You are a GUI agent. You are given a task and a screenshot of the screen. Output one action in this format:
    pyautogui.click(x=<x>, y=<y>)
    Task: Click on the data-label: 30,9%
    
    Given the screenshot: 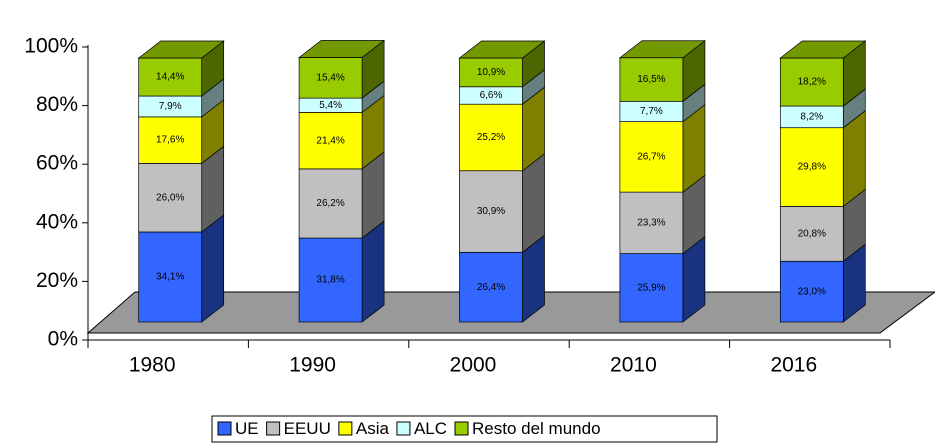 What is the action you would take?
    pyautogui.click(x=491, y=211)
    